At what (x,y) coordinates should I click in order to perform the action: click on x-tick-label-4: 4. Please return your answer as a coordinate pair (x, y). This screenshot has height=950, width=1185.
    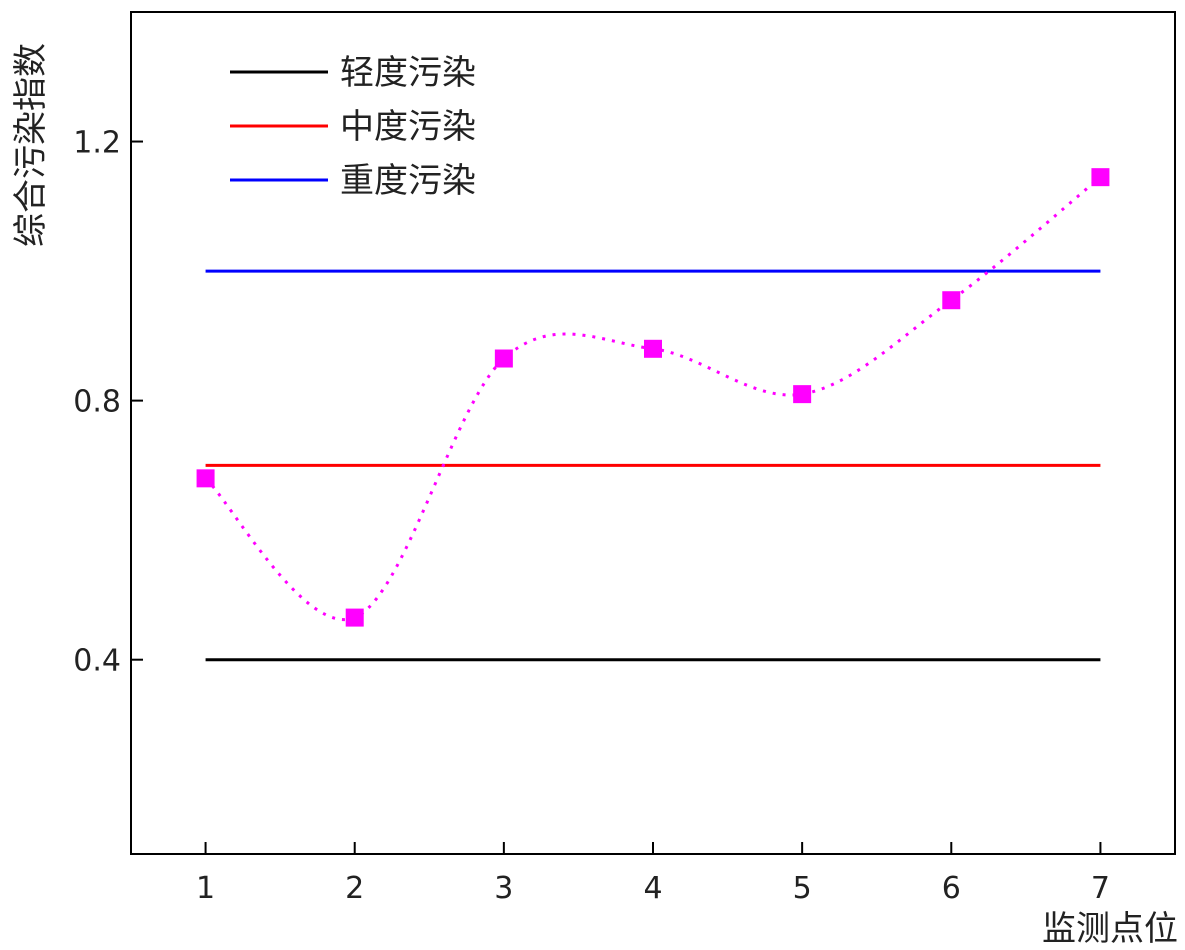
    Looking at the image, I should click on (652, 888).